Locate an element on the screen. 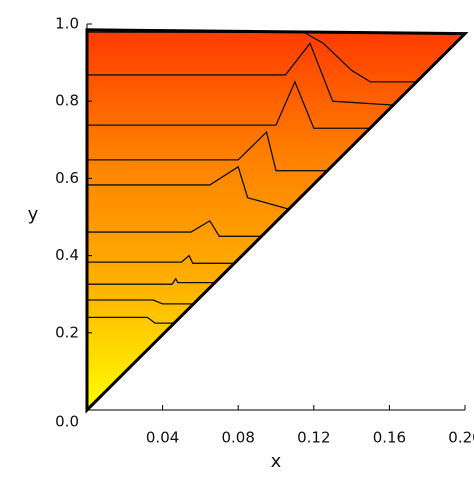 This screenshot has width=474, height=492. y-tick-label: 0.0 is located at coordinates (67, 422).